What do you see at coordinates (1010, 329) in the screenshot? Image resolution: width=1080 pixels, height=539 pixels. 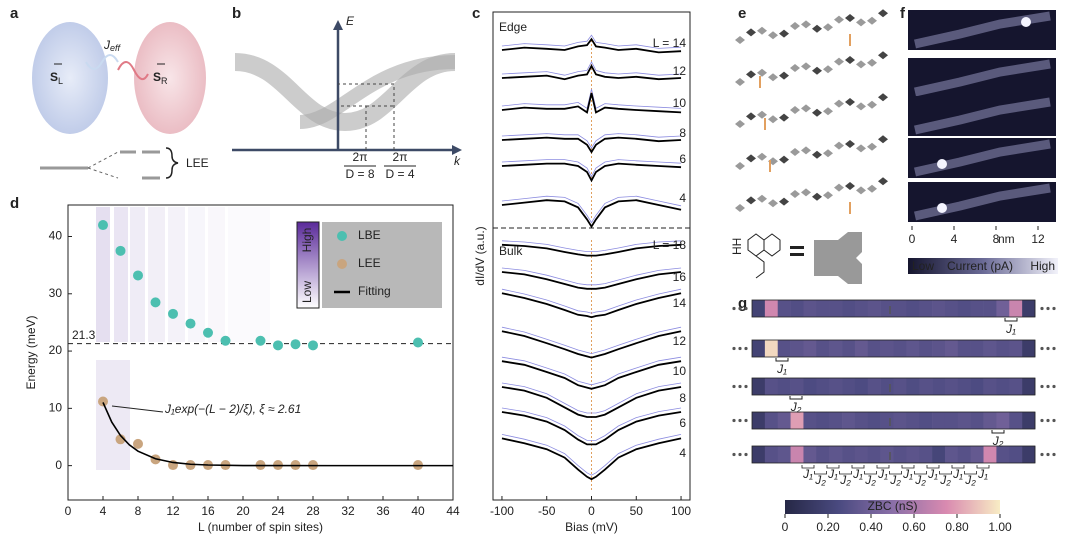 I see `bond-label: J₁` at bounding box center [1010, 329].